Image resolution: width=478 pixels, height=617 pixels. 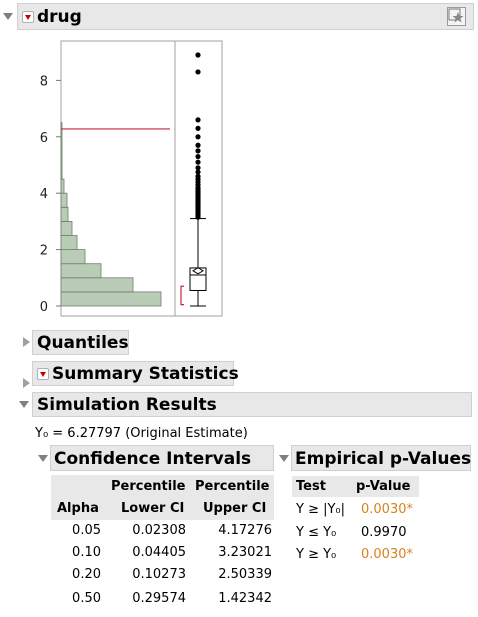 What do you see at coordinates (159, 552) in the screenshot?
I see `ci-lower-cell: 0.04405` at bounding box center [159, 552].